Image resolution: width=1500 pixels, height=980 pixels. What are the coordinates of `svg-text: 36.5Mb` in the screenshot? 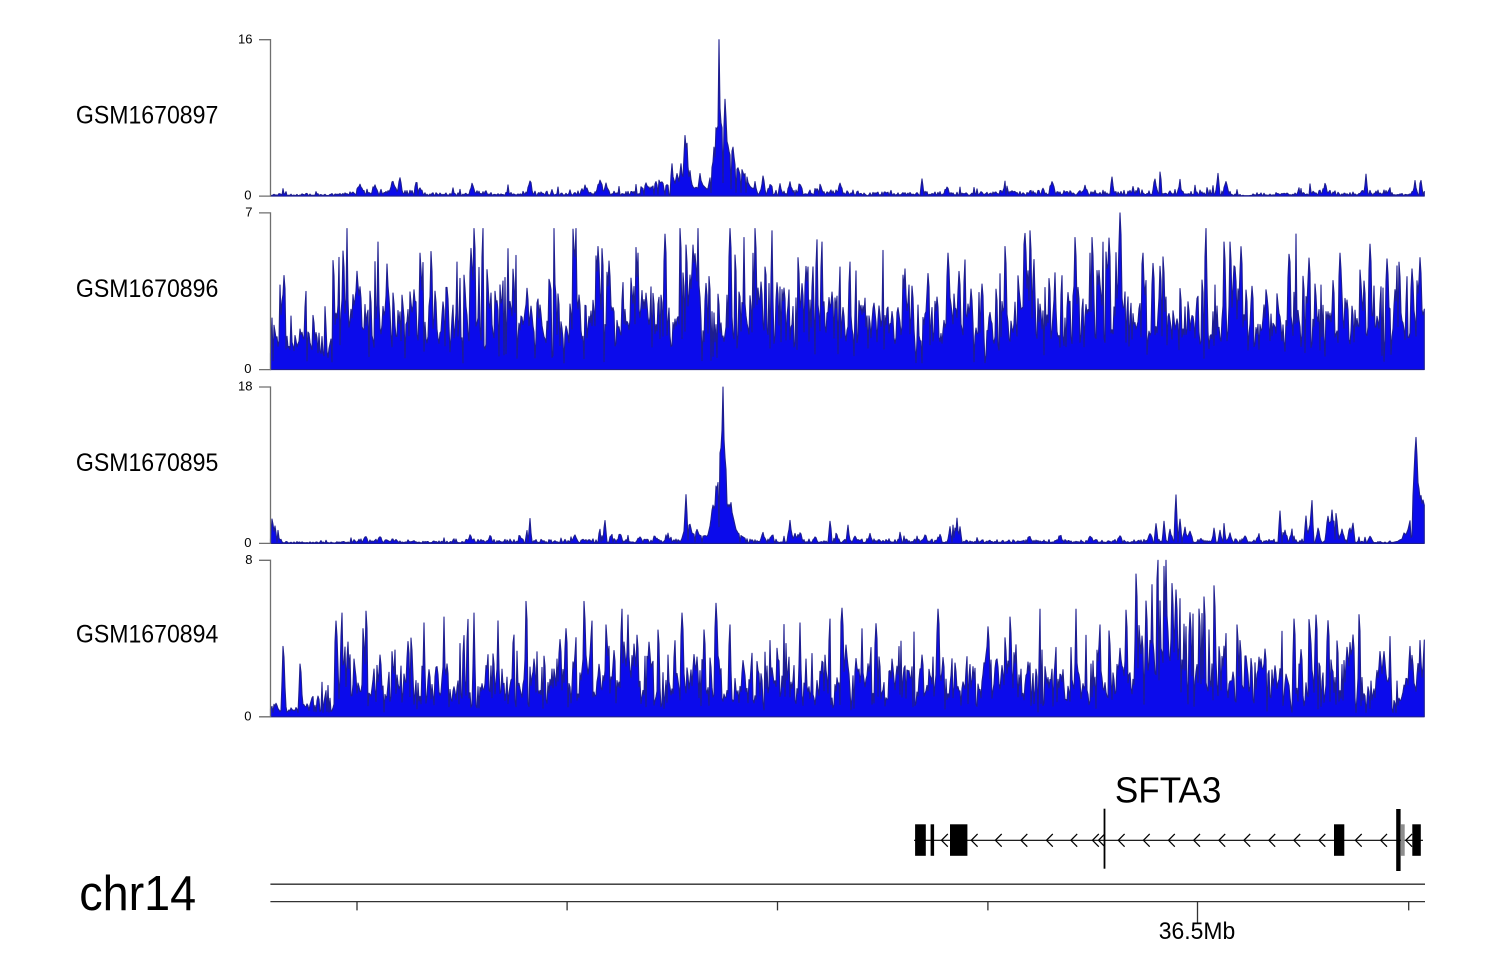 It's located at (1197, 931).